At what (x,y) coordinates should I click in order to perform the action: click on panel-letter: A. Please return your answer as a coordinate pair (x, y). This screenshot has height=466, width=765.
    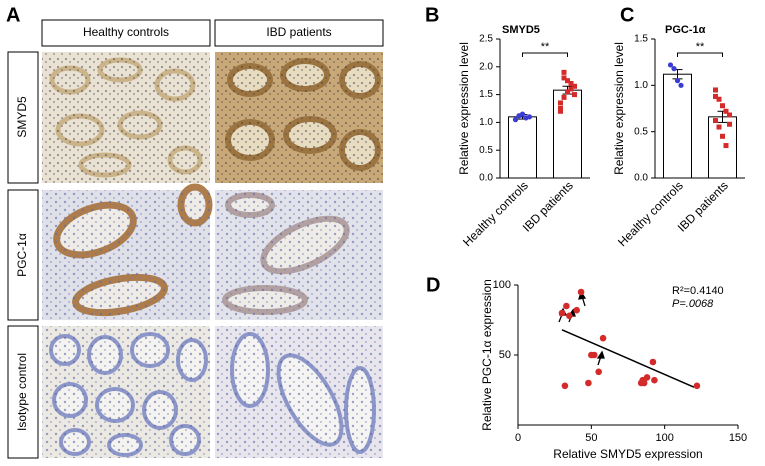
    Looking at the image, I should click on (13, 15).